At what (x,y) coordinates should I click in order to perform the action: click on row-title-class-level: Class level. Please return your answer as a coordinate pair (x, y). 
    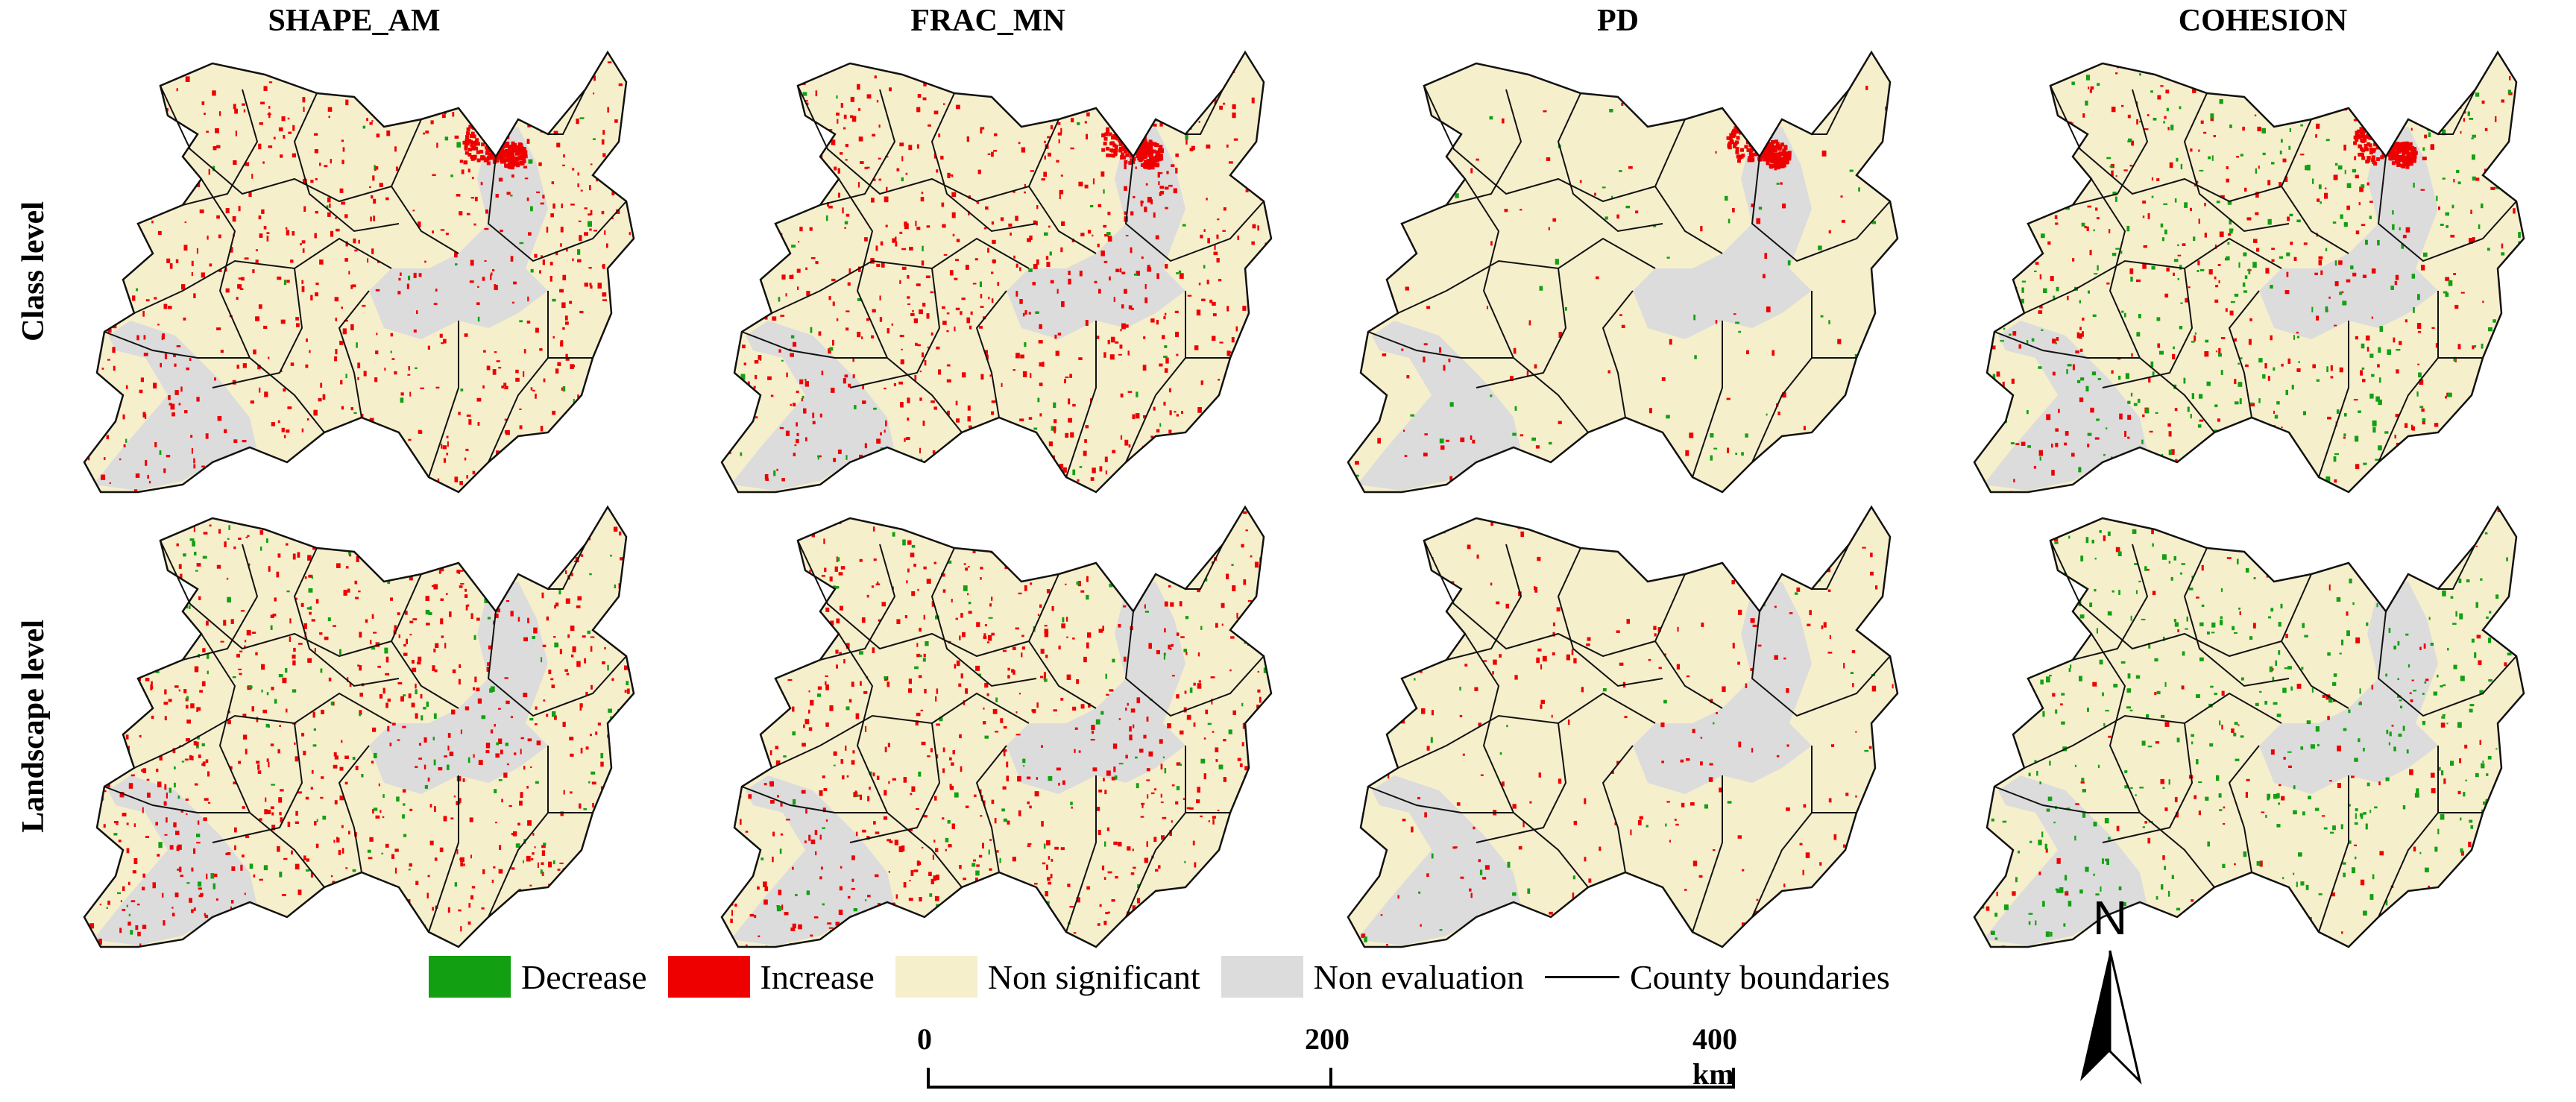
    Looking at the image, I should click on (33, 271).